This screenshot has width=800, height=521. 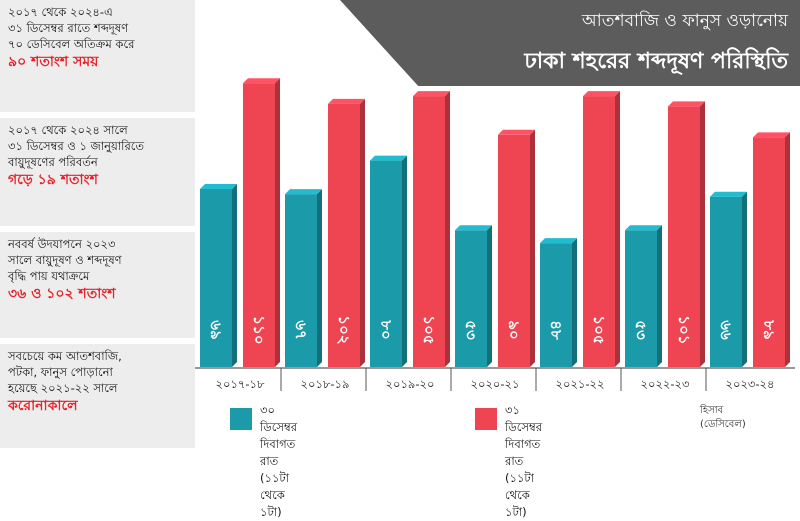 I want to click on x-tick-label-6: ২০২২-২৩, so click(x=665, y=384).